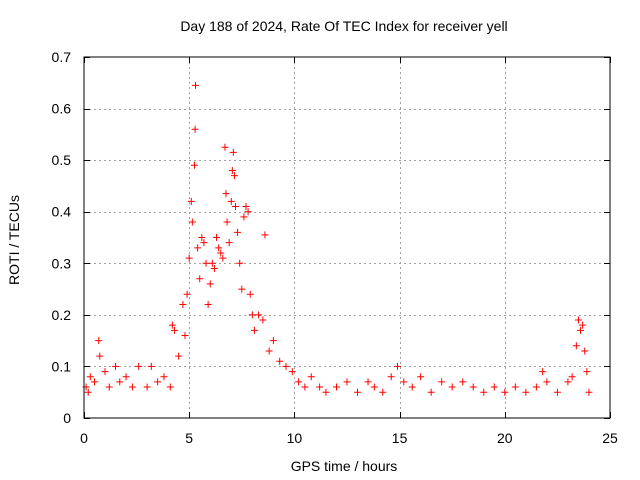 This screenshot has width=640, height=480. Describe the element at coordinates (62, 160) in the screenshot. I see `y-tick-label: 0.5` at that location.